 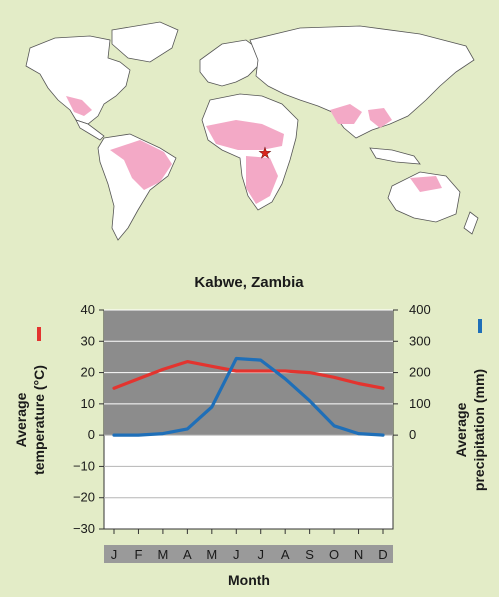 I want to click on savanna-biome, so click(x=254, y=150).